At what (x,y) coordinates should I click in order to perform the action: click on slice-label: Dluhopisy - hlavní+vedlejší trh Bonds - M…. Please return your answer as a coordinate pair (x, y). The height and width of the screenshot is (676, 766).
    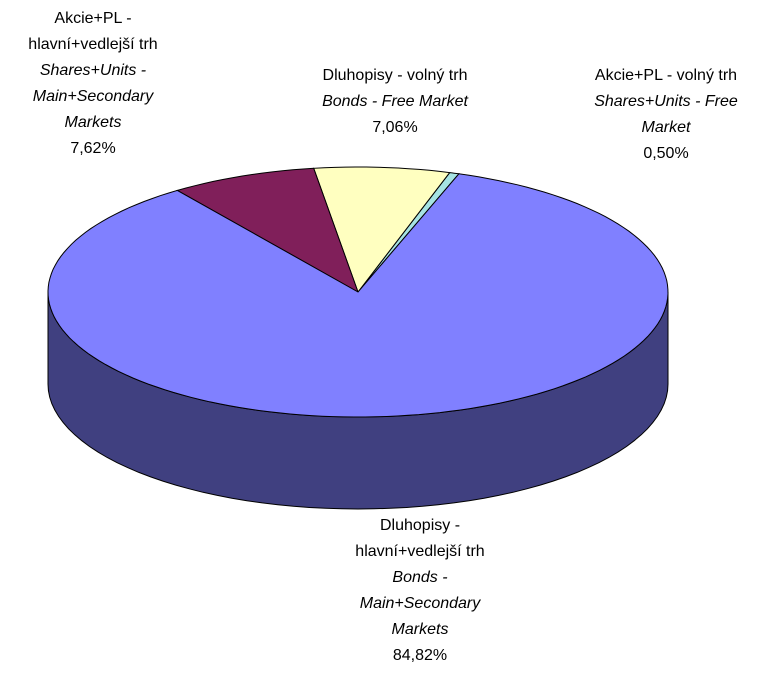
    Looking at the image, I should click on (420, 591).